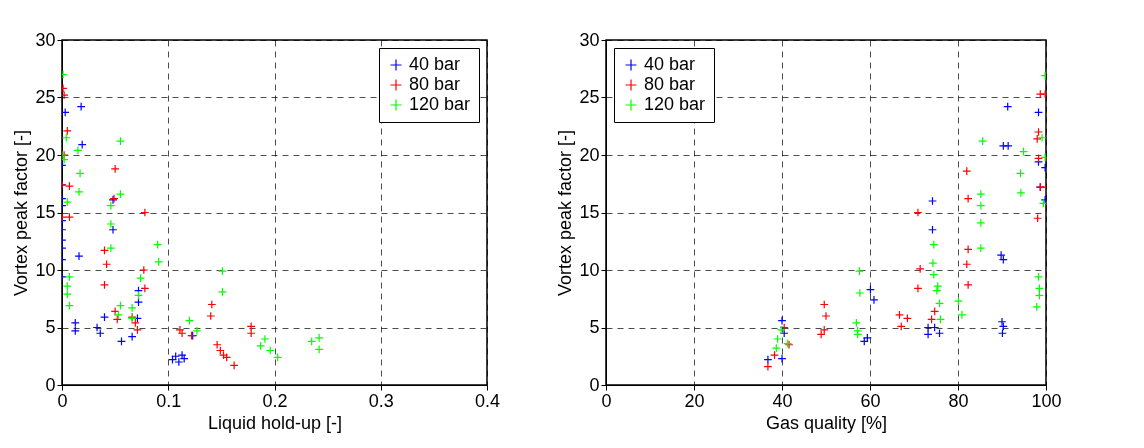  What do you see at coordinates (958, 400) in the screenshot?
I see `x-tick-label: 80` at bounding box center [958, 400].